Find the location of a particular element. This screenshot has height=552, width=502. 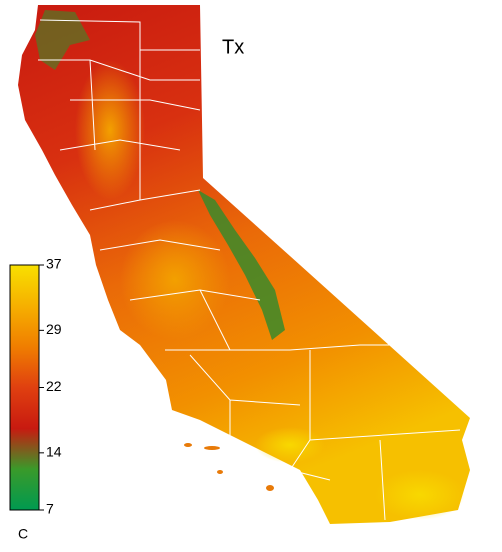

imperial-desert is located at coordinates (420, 495).